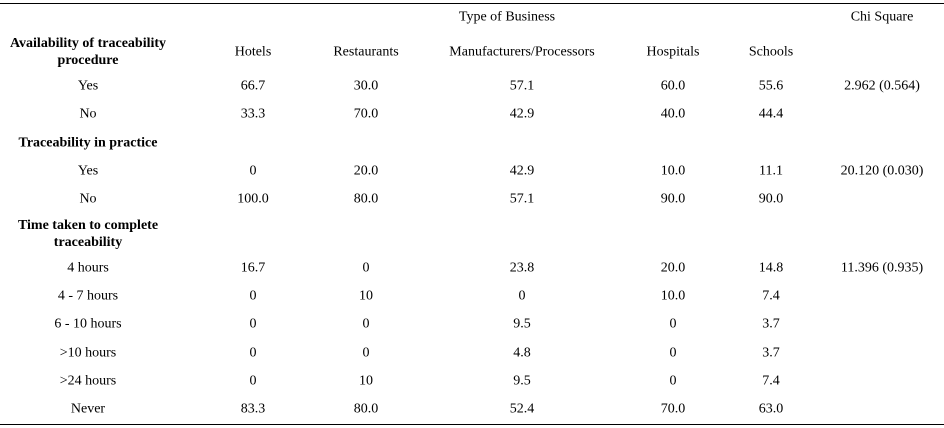 The width and height of the screenshot is (944, 428). Describe the element at coordinates (771, 86) in the screenshot. I see `cell: 55.6` at that location.